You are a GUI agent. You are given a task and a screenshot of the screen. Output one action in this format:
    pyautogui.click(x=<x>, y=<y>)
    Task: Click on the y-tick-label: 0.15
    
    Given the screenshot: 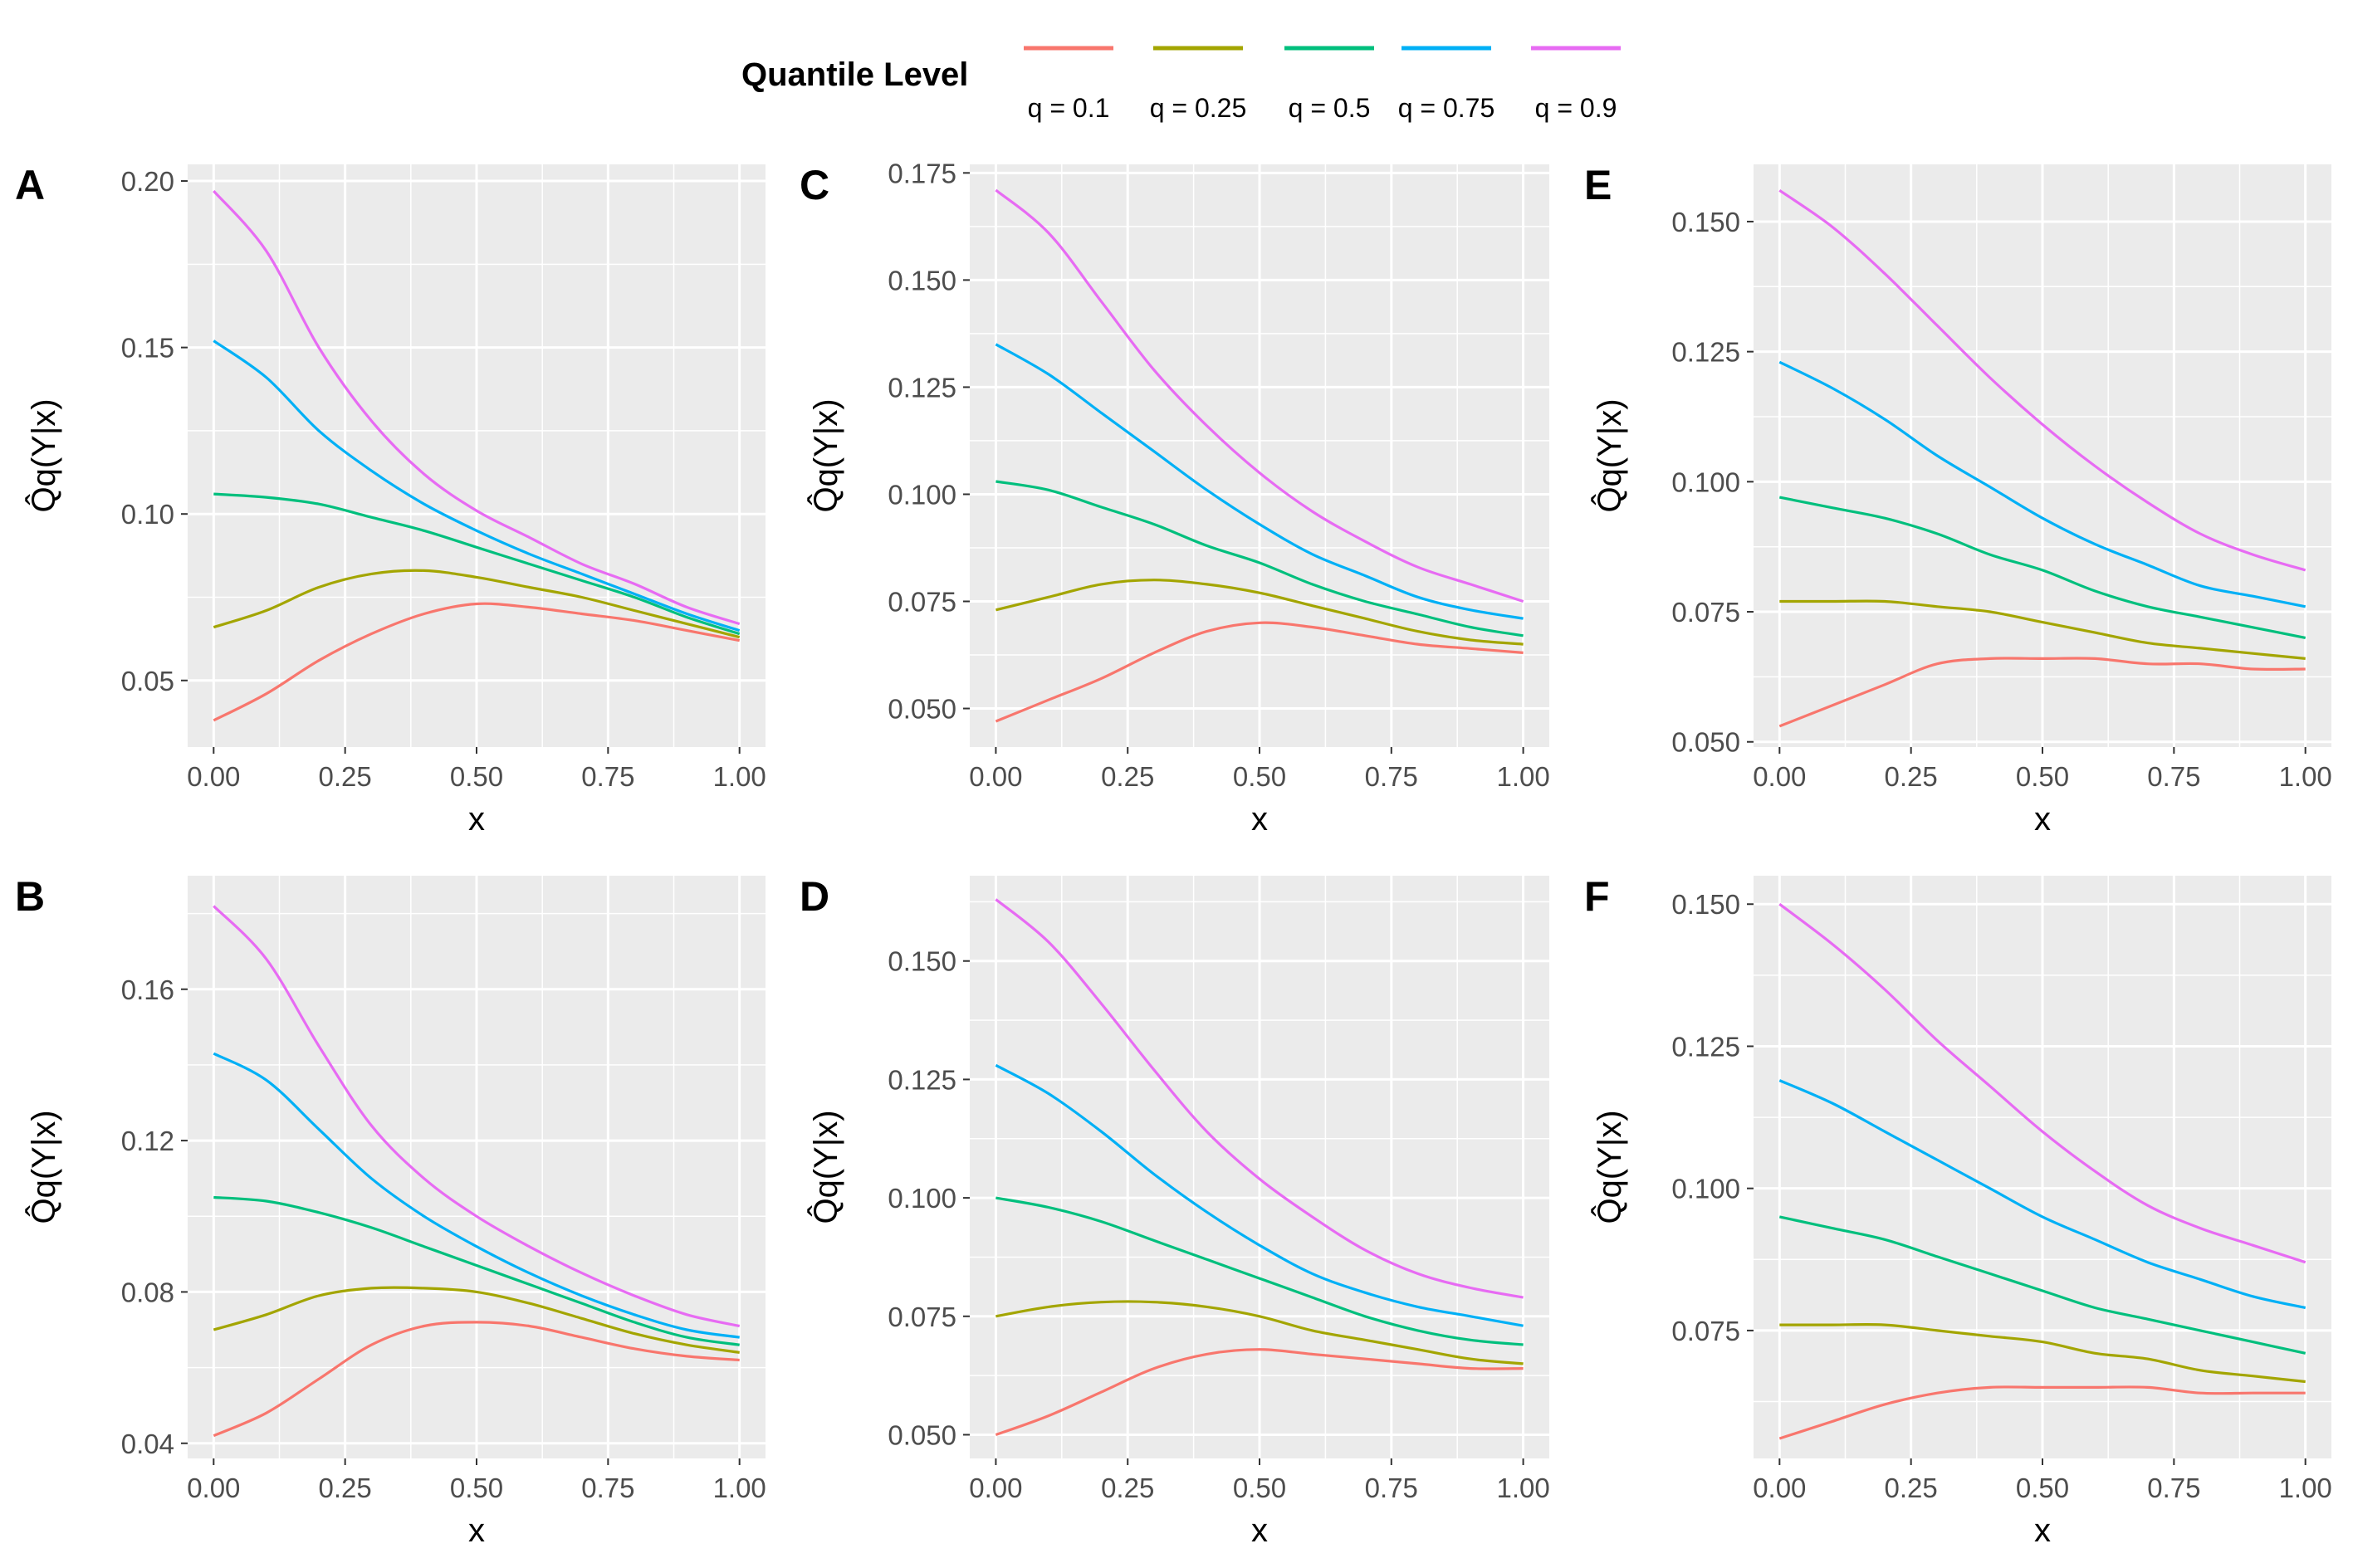 What is the action you would take?
    pyautogui.click(x=147, y=348)
    